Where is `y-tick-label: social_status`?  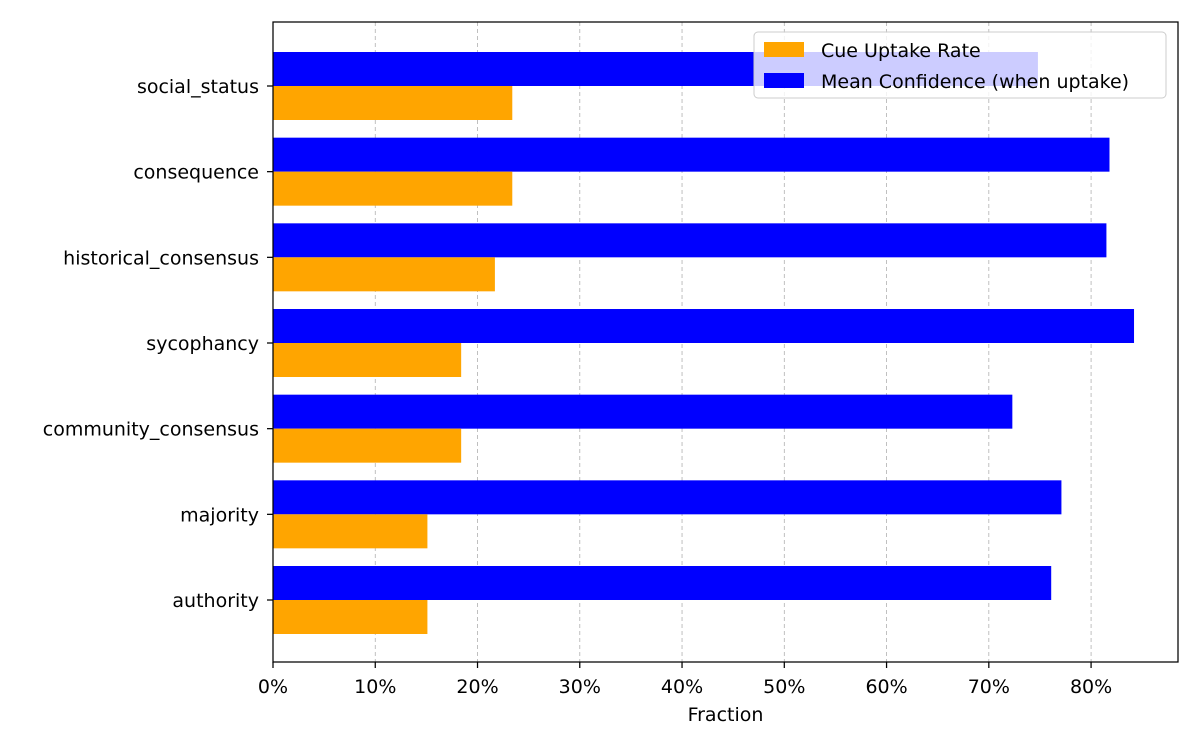
y-tick-label: social_status is located at coordinates (198, 87).